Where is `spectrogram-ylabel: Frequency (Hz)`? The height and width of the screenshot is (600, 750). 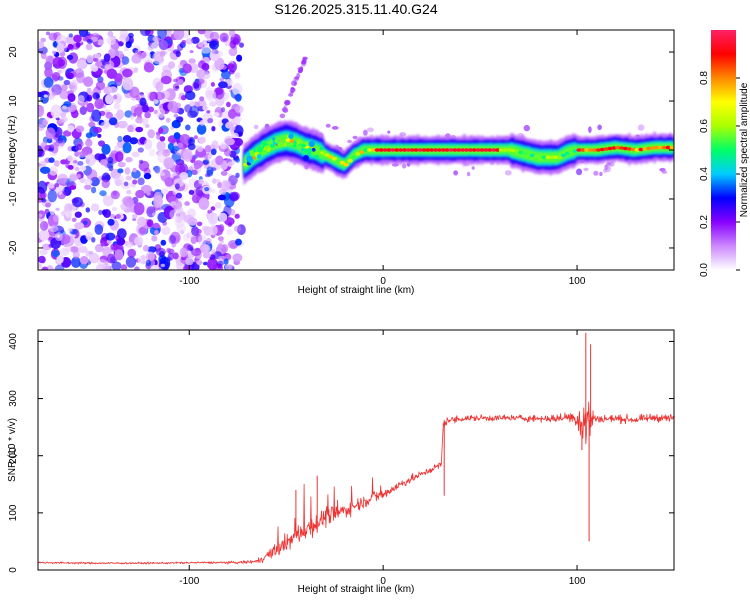
spectrogram-ylabel: Frequency (Hz) is located at coordinates (12, 150).